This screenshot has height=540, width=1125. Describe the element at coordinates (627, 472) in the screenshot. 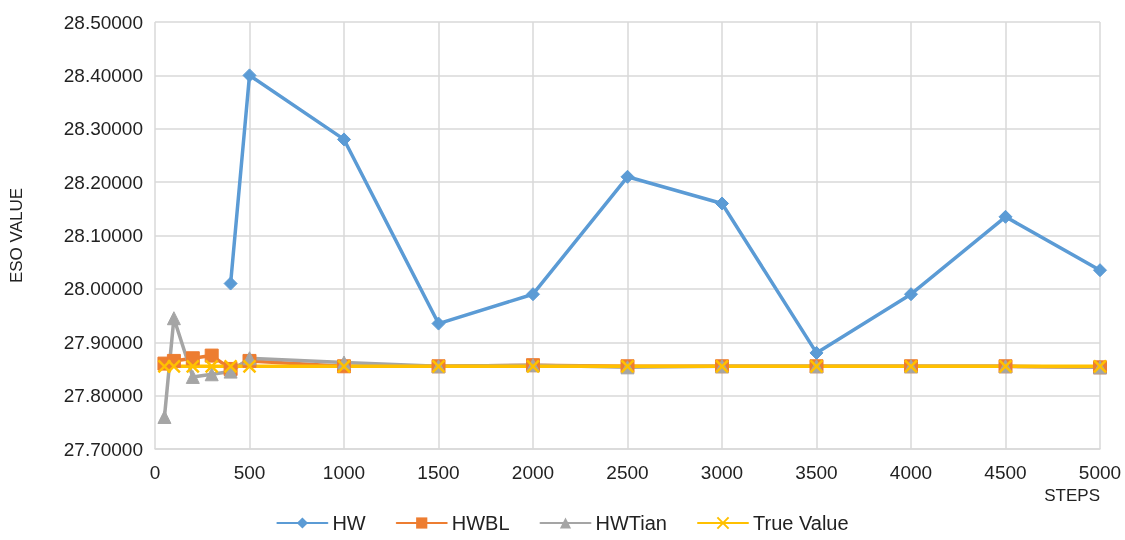

I see `x-tick-label: 2500` at that location.